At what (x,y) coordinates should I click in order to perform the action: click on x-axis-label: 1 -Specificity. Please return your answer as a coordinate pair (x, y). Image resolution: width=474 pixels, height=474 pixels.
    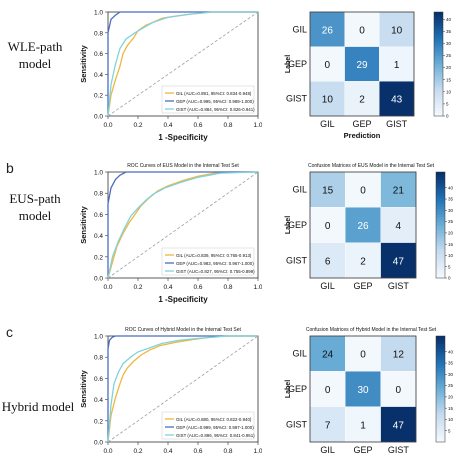
    Looking at the image, I should click on (183, 137).